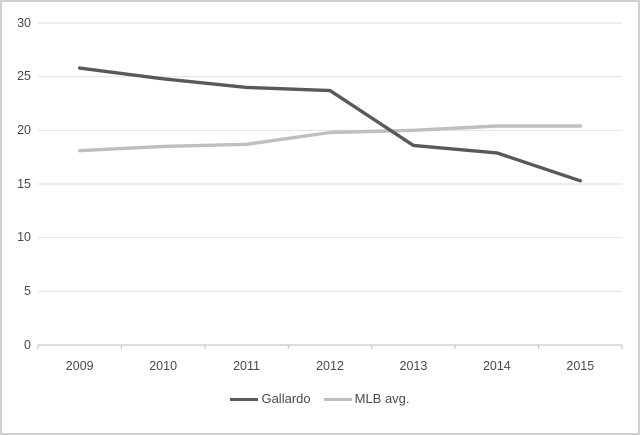  Describe the element at coordinates (27, 344) in the screenshot. I see `y-tick-label: 0` at that location.